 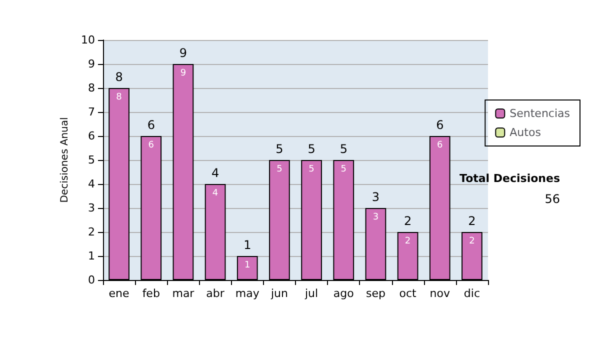 What do you see at coordinates (183, 293) in the screenshot?
I see `x-tick-label: mar` at bounding box center [183, 293].